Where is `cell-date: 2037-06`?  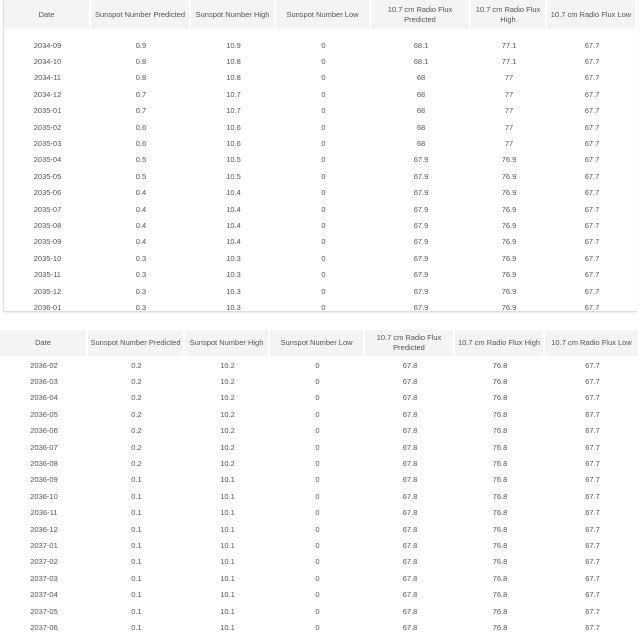 cell-date: 2037-06 is located at coordinates (44, 627).